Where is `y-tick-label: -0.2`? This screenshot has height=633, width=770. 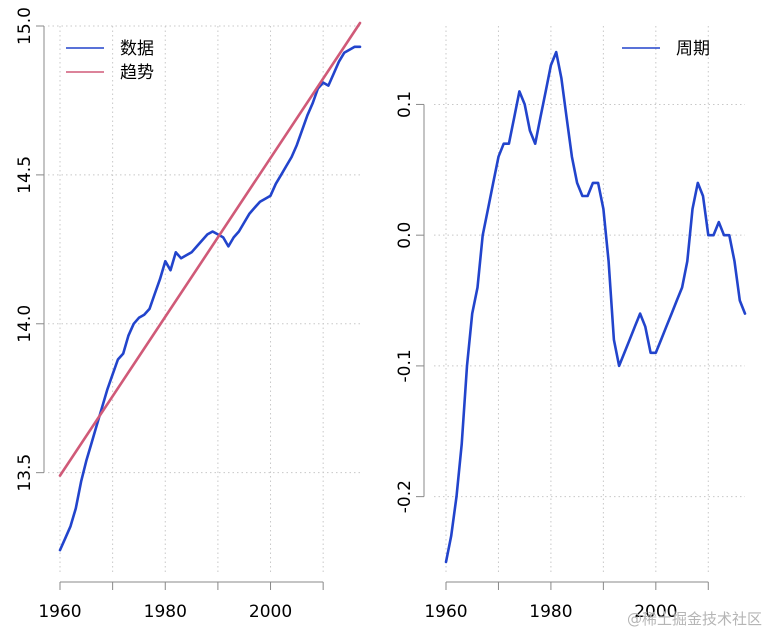 y-tick-label: -0.2 is located at coordinates (405, 496).